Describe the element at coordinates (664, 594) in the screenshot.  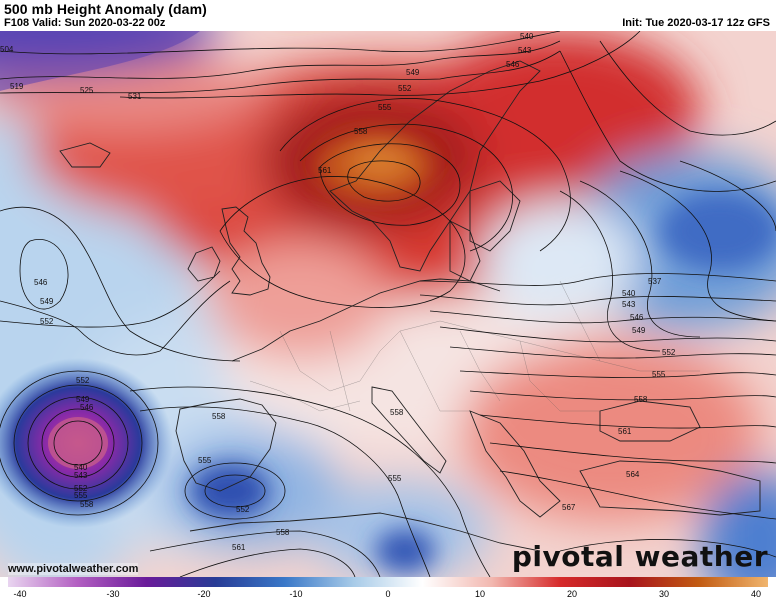
I see `colorbar-tick: 30` at that location.